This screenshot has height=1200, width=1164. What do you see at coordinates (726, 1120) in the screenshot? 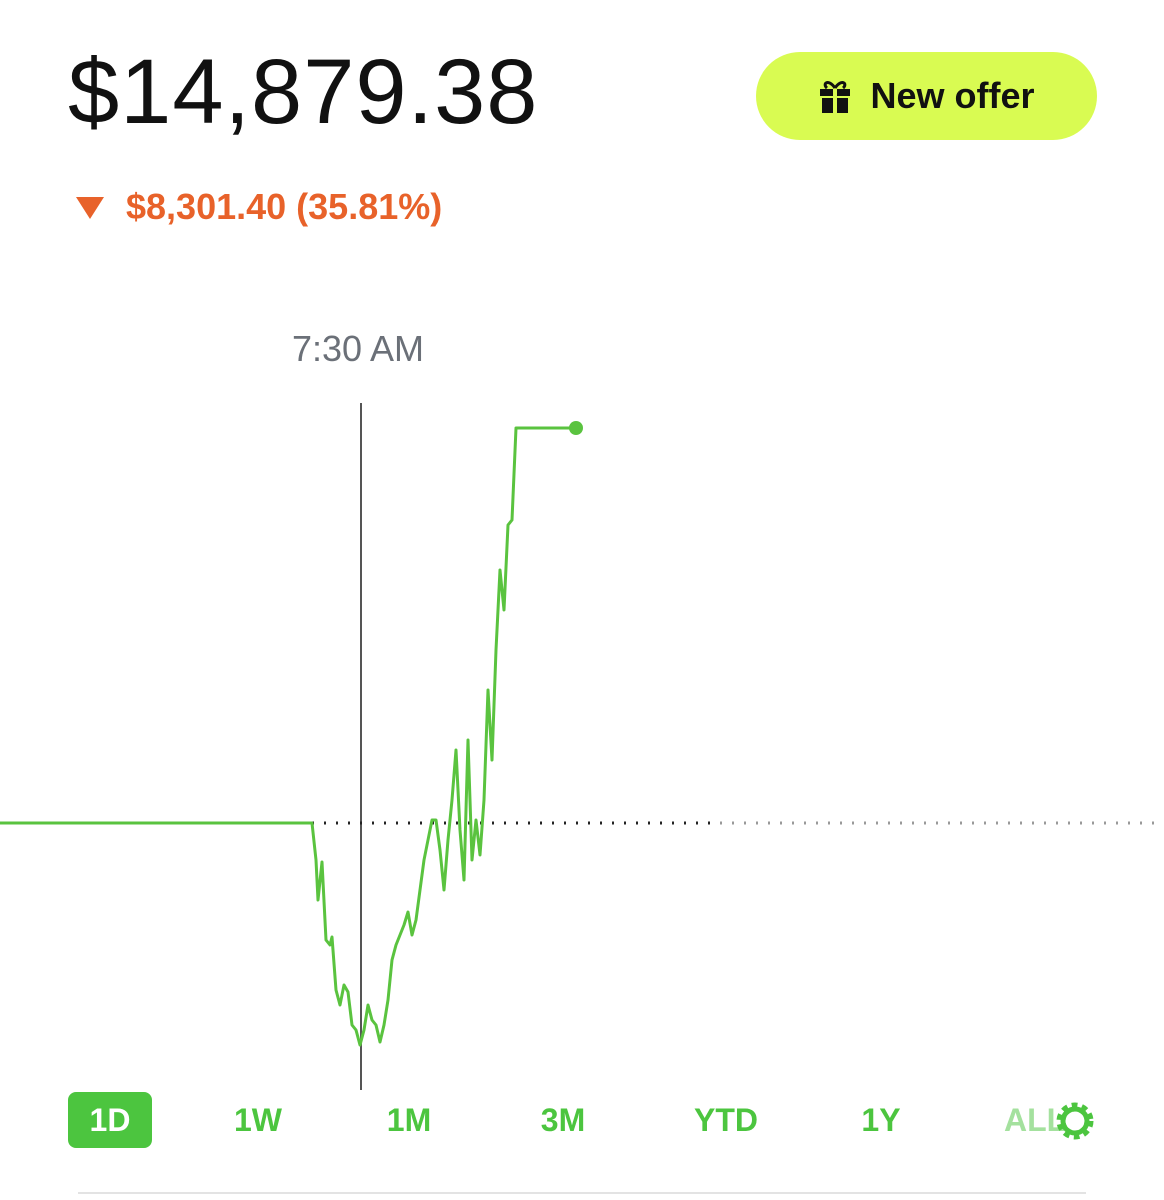
I see `range-tab: YTD` at bounding box center [726, 1120].